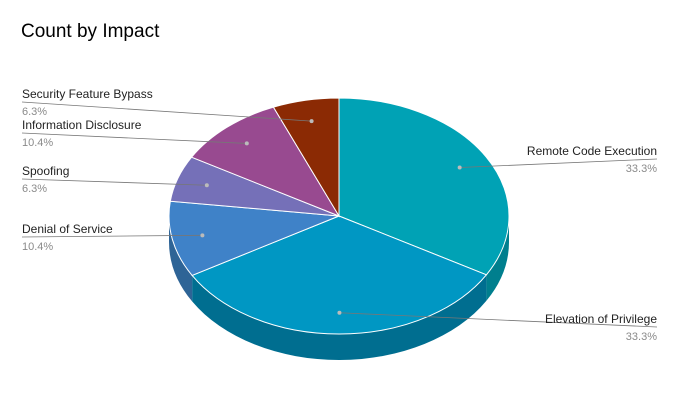 The image size is (678, 419). Describe the element at coordinates (82, 125) in the screenshot. I see `slice-label-4: Information Disclosure` at that location.